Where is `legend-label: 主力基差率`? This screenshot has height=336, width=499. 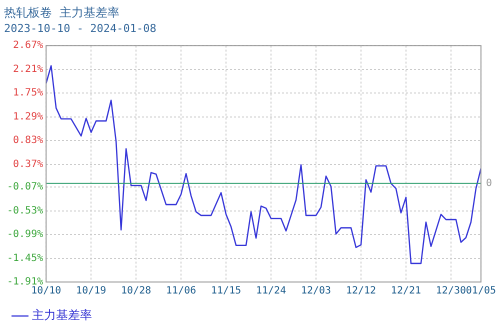
legend-label: 主力基差率 is located at coordinates (62, 315).